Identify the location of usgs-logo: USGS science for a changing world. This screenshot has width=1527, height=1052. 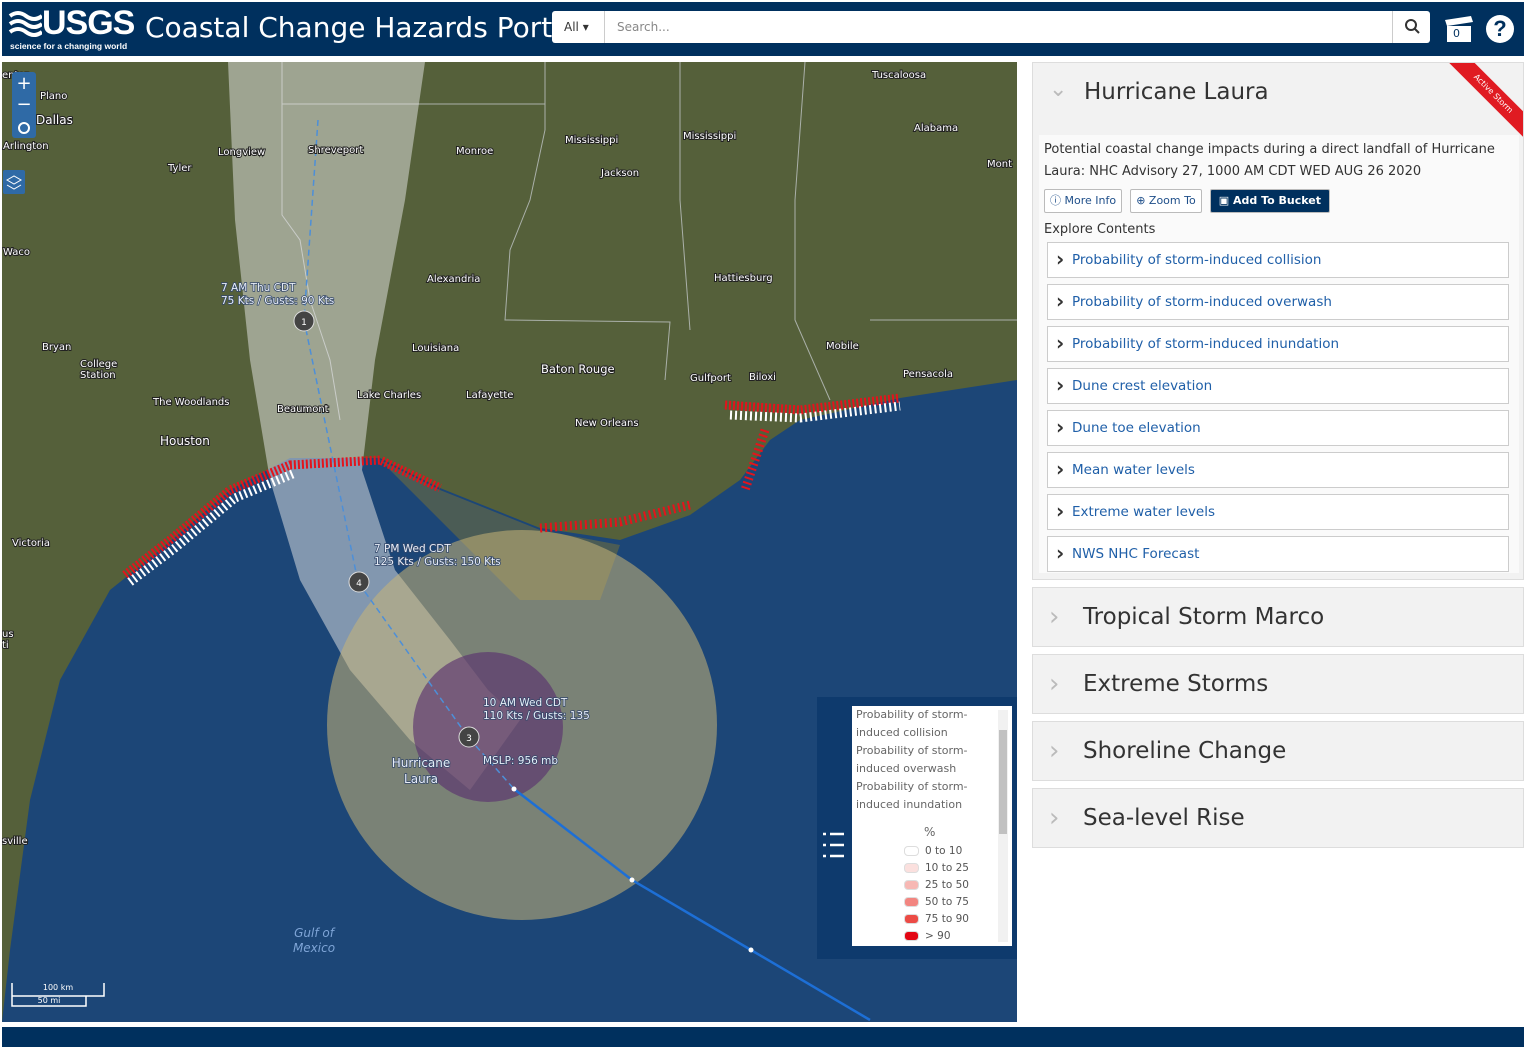
(71, 29).